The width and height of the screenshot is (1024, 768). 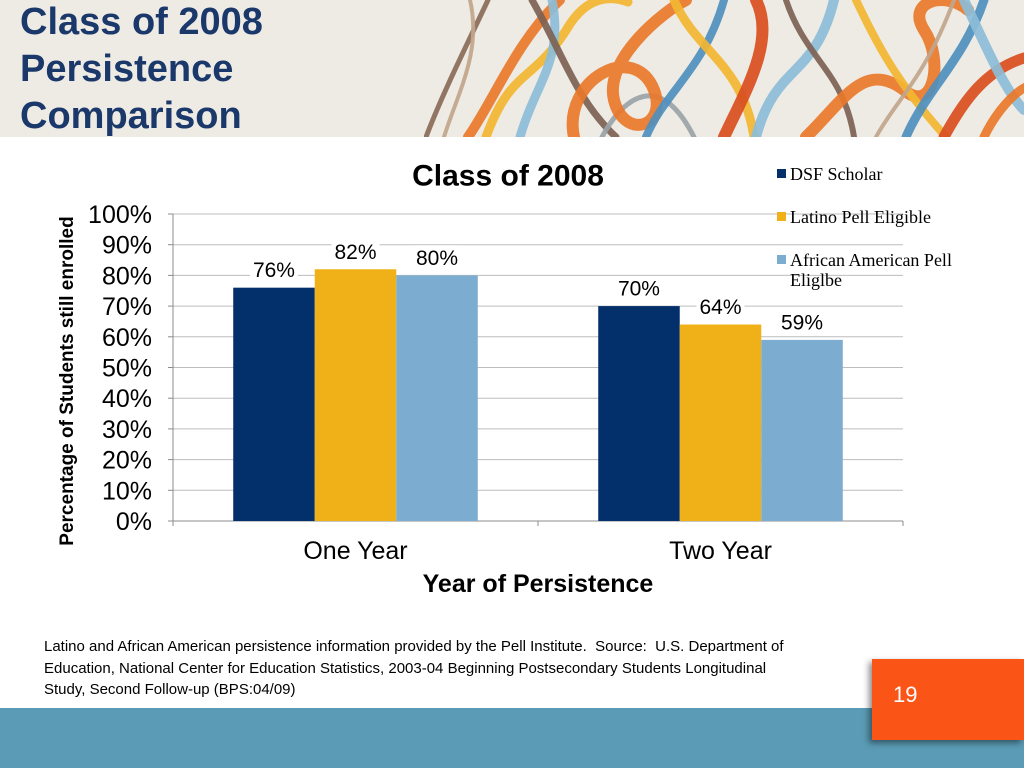 I want to click on data-label: 80%, so click(x=437, y=258).